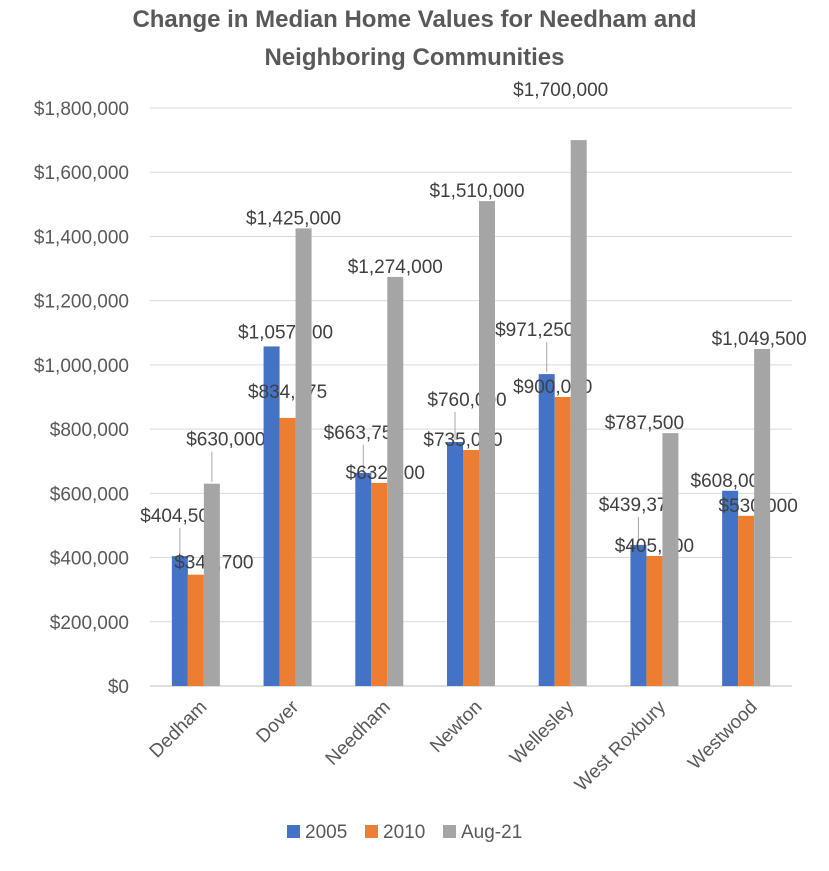 The image size is (829, 871). What do you see at coordinates (363, 579) in the screenshot?
I see `bar-2005-needham` at bounding box center [363, 579].